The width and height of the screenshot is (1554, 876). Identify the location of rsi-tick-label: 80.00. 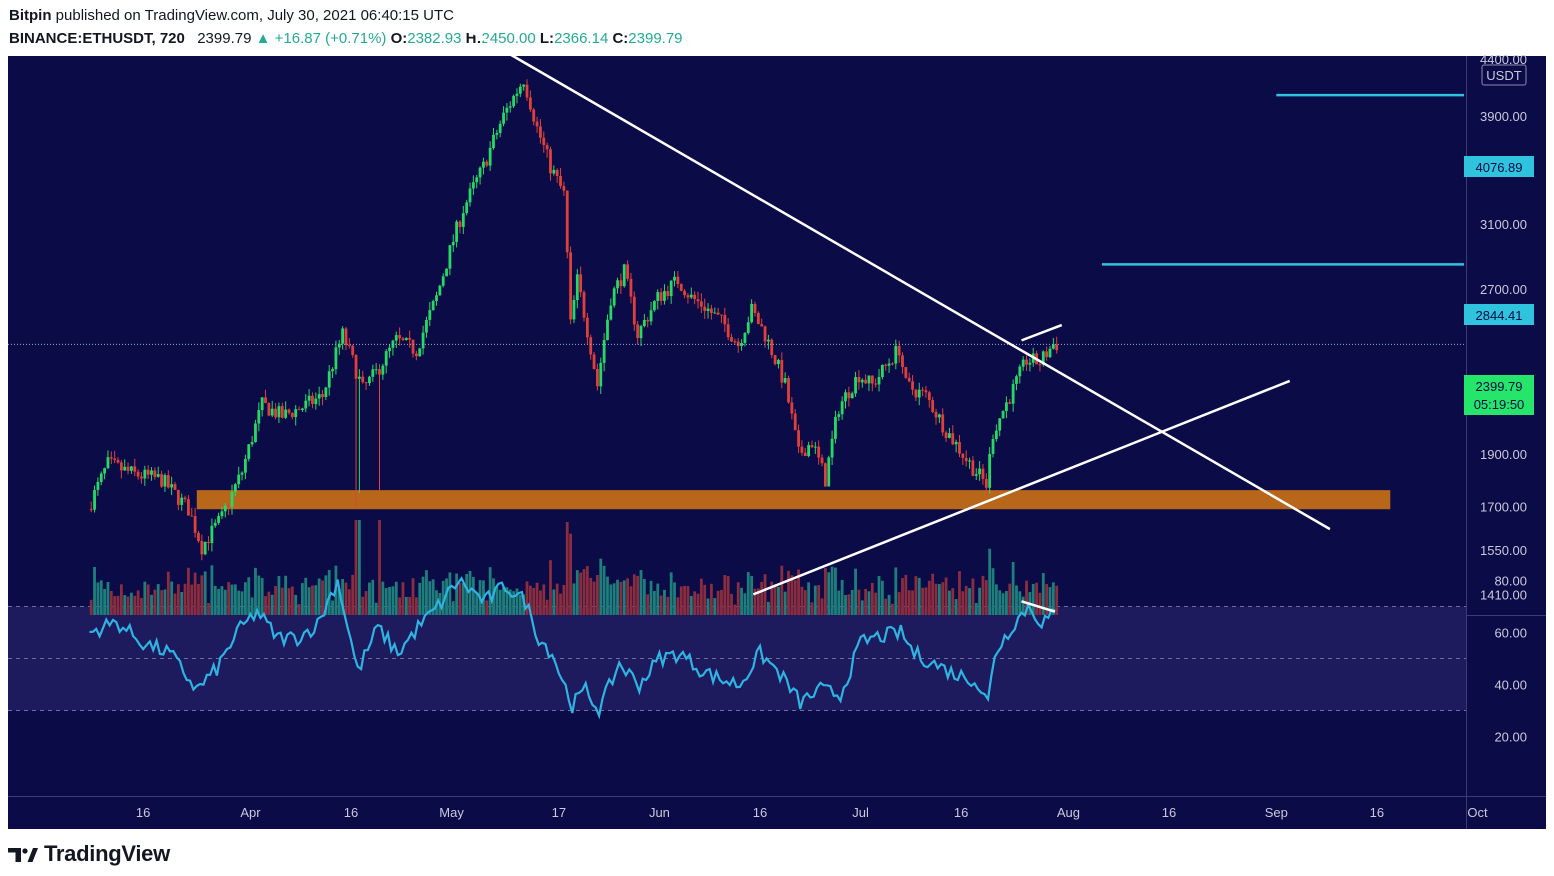
(1510, 581).